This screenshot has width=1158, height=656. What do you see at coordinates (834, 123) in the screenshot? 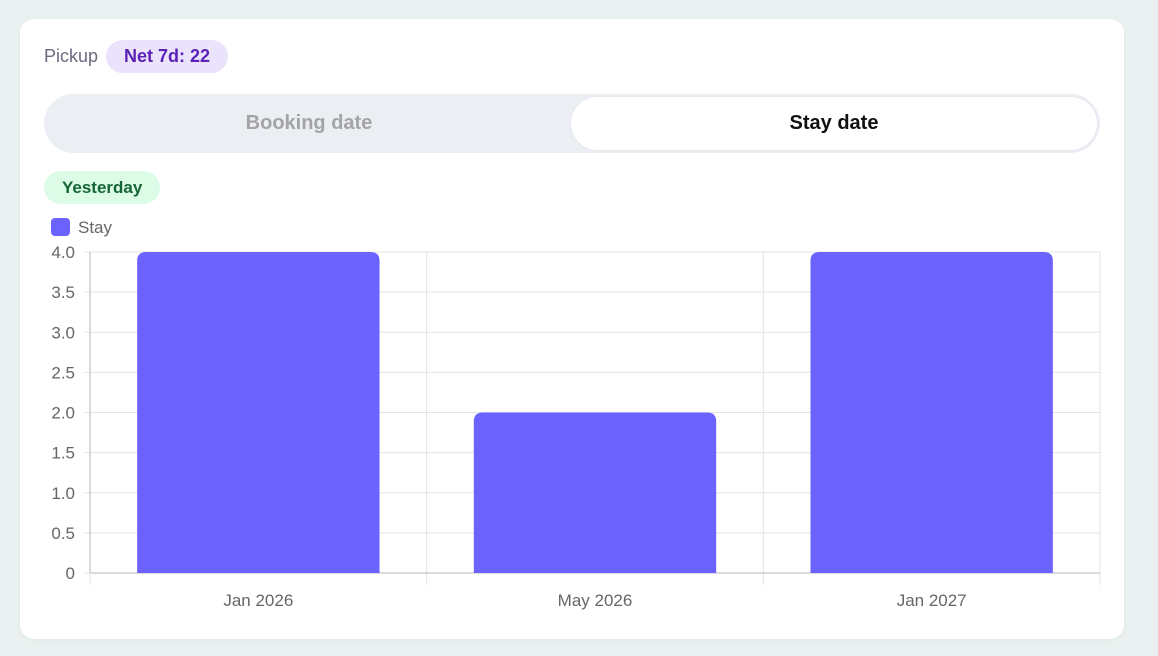
I see `stay-date-toggle: Stay date` at bounding box center [834, 123].